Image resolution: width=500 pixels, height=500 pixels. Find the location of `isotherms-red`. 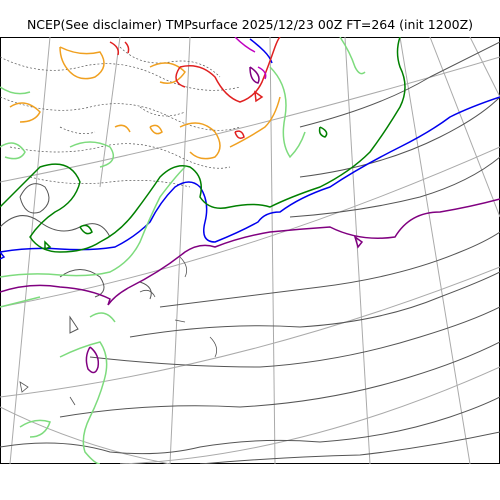

isotherms-red is located at coordinates (195, 88).